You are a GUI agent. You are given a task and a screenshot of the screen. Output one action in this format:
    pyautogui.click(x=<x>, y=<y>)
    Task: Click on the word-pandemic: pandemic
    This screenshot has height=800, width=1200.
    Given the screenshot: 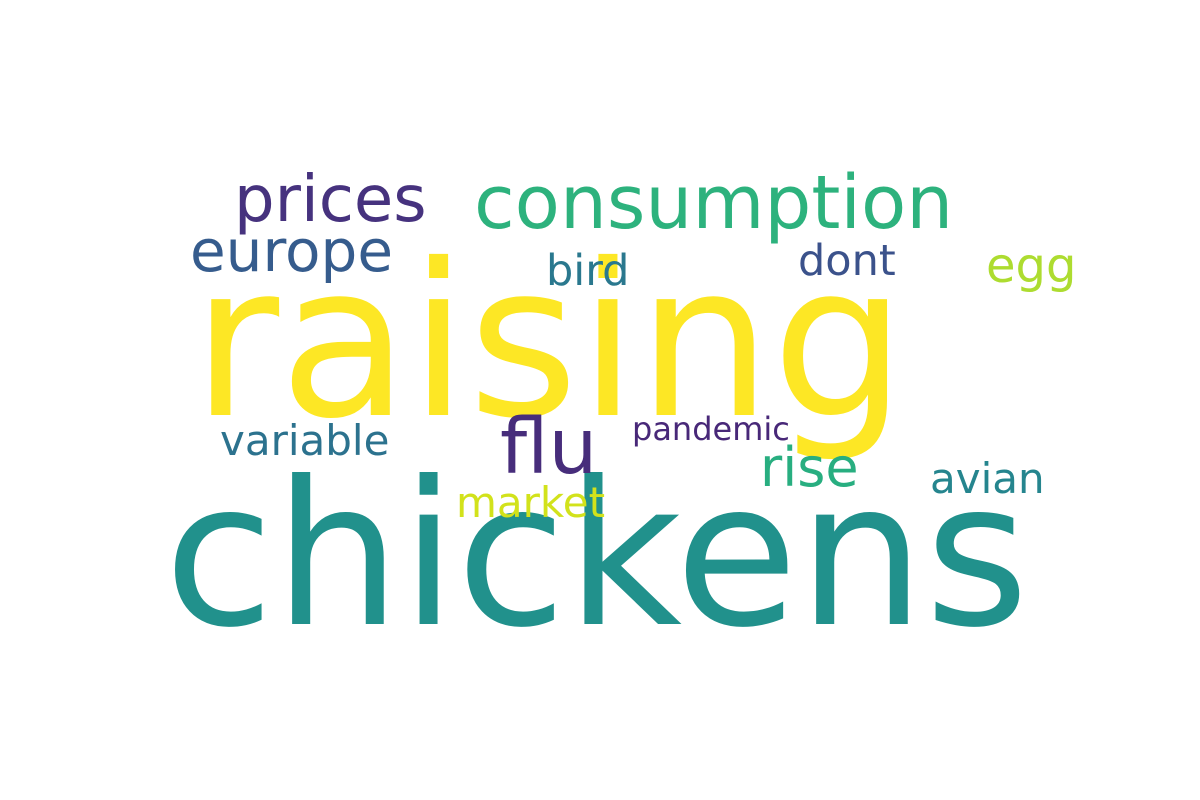 What is the action you would take?
    pyautogui.click(x=711, y=429)
    